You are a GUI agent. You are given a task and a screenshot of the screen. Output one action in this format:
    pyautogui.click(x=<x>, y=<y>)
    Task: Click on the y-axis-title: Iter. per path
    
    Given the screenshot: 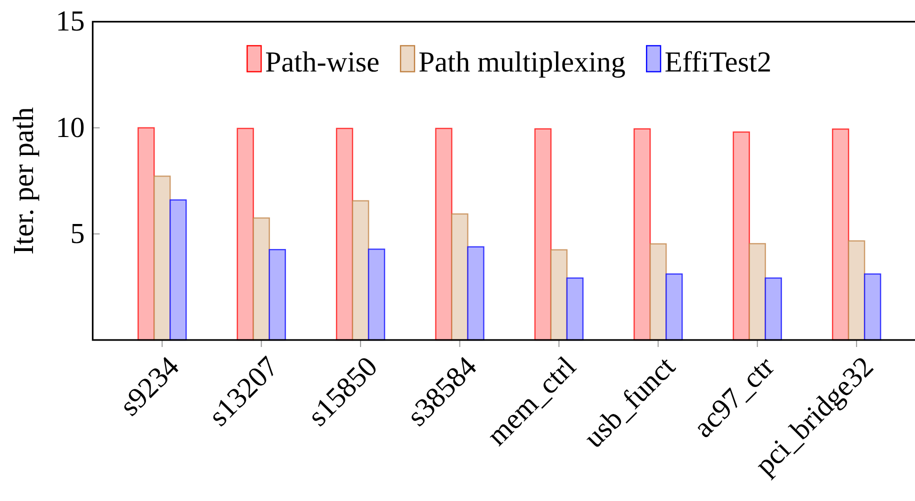 What is the action you would take?
    pyautogui.click(x=24, y=180)
    